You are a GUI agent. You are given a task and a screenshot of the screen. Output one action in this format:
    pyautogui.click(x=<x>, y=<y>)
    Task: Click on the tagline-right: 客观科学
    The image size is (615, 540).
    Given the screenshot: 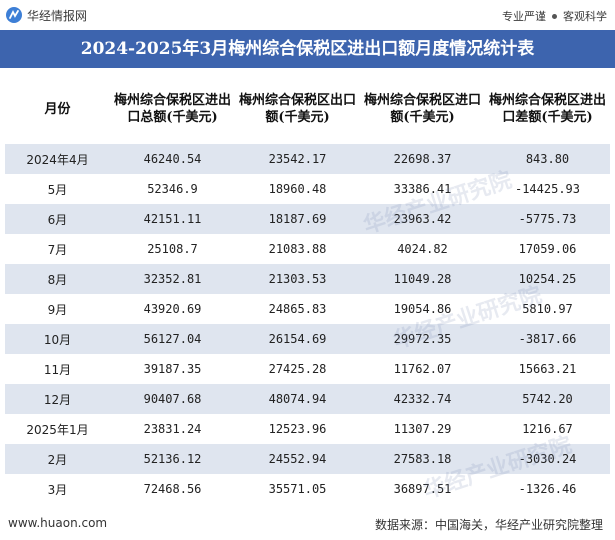 What is the action you would take?
    pyautogui.click(x=585, y=16)
    